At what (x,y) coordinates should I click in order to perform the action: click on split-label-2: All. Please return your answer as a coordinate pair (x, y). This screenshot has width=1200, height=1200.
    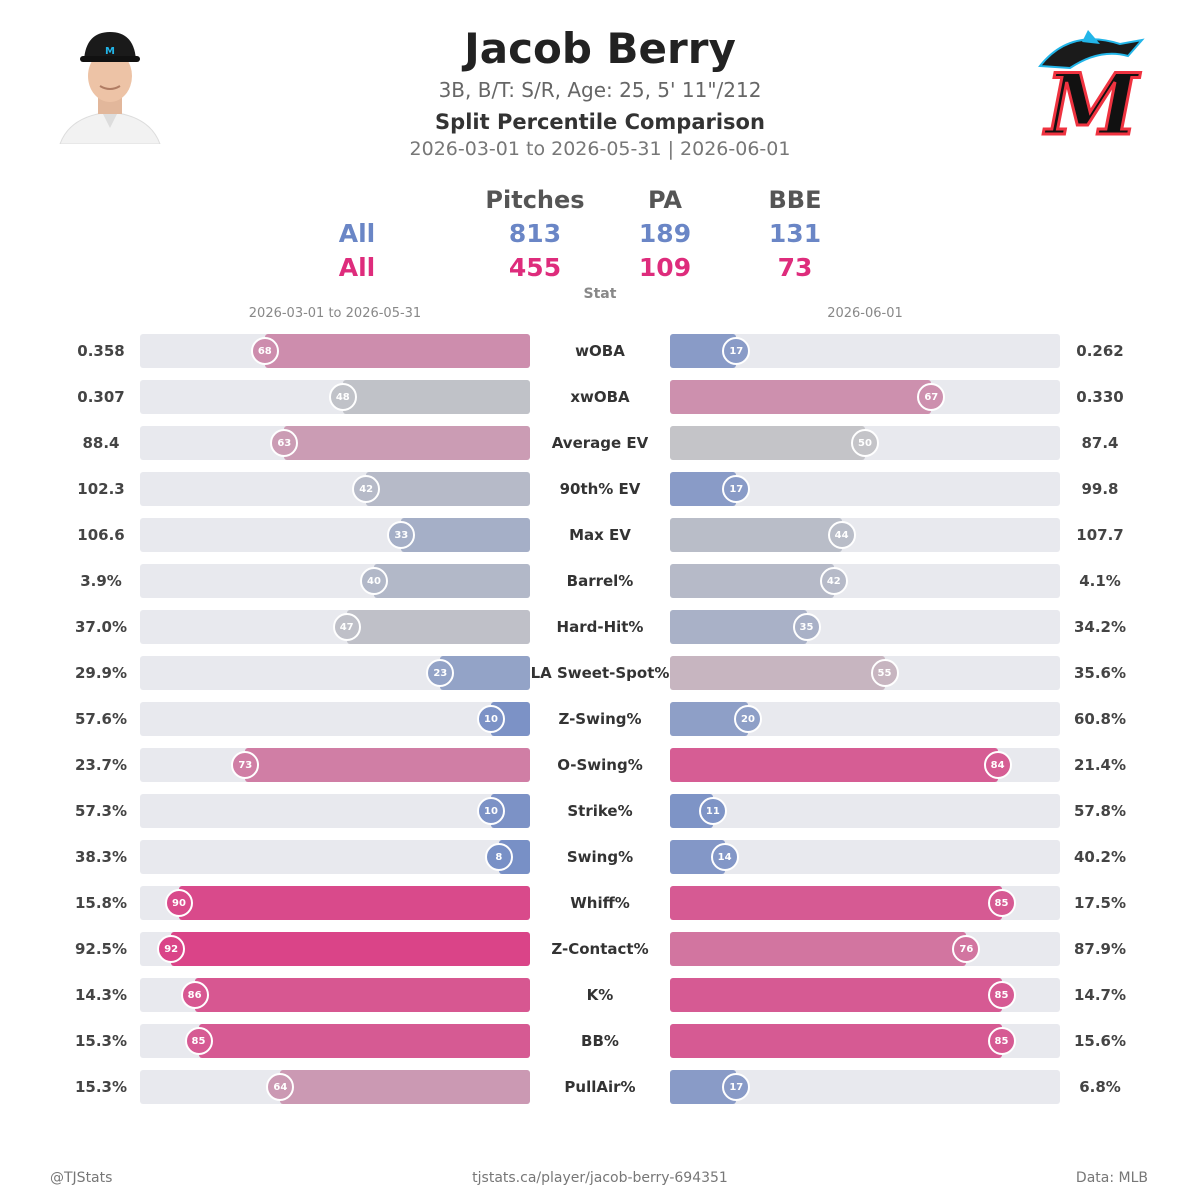
    Looking at the image, I should click on (357, 267).